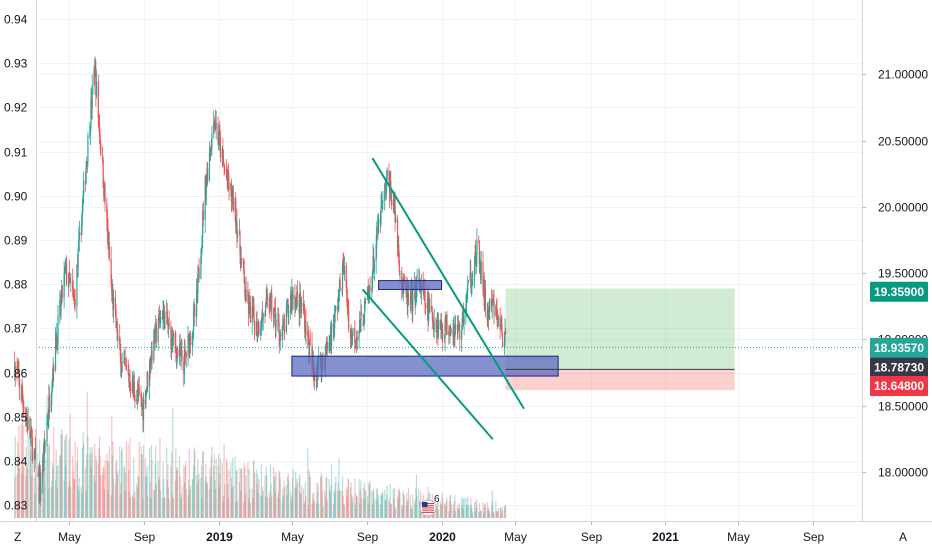 This screenshot has width=932, height=550. Describe the element at coordinates (899, 292) in the screenshot. I see `price-tag-label: 19.35900` at that location.